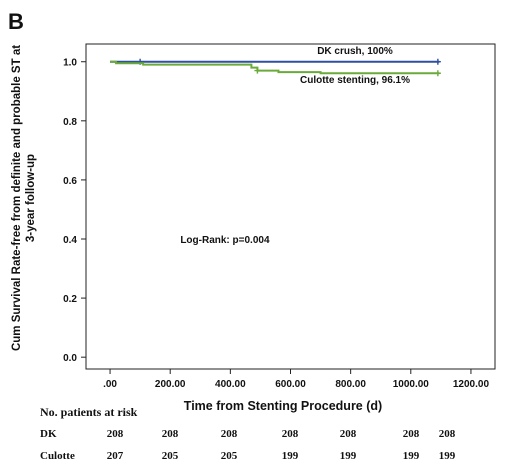  Describe the element at coordinates (225, 240) in the screenshot. I see `log-rank-annotation: Log-Rank: p=0.004` at that location.